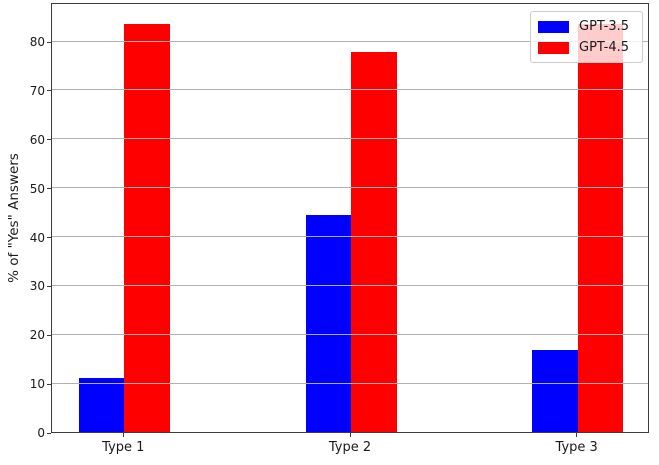 The width and height of the screenshot is (659, 465). Describe the element at coordinates (37, 335) in the screenshot. I see `ytick-label-20: 20` at that location.